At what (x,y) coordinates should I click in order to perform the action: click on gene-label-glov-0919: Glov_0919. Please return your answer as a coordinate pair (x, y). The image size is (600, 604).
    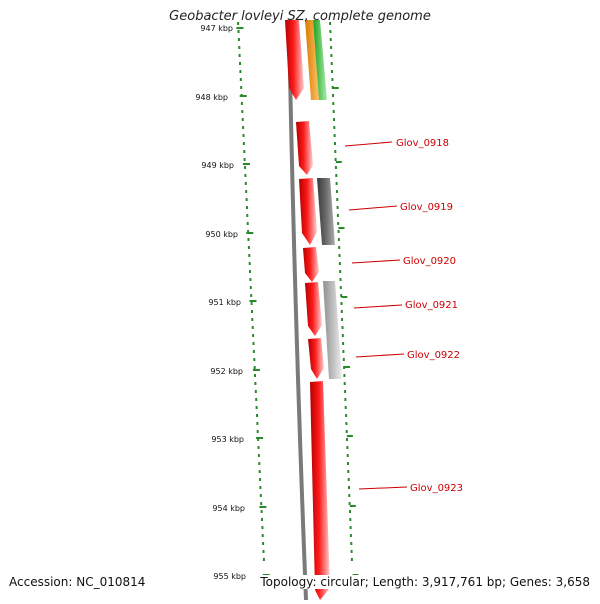
    Looking at the image, I should click on (426, 207).